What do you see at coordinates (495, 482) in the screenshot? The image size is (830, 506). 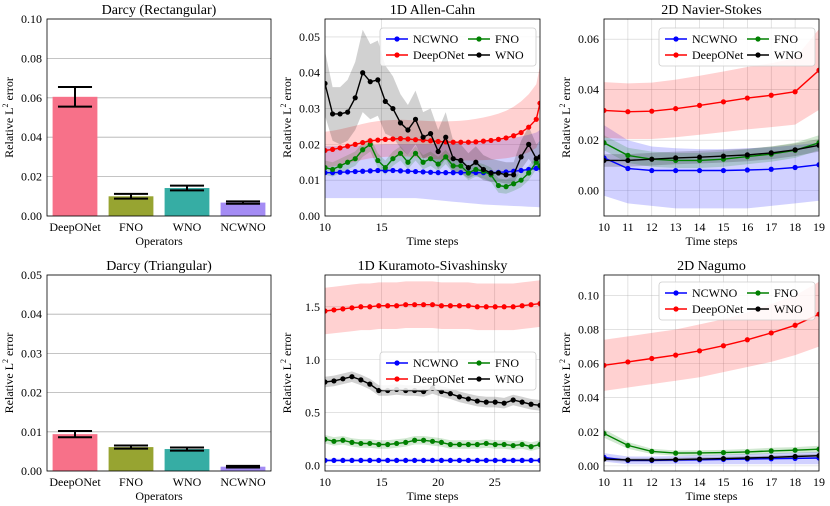 I see `x-tick-label: 25` at bounding box center [495, 482].